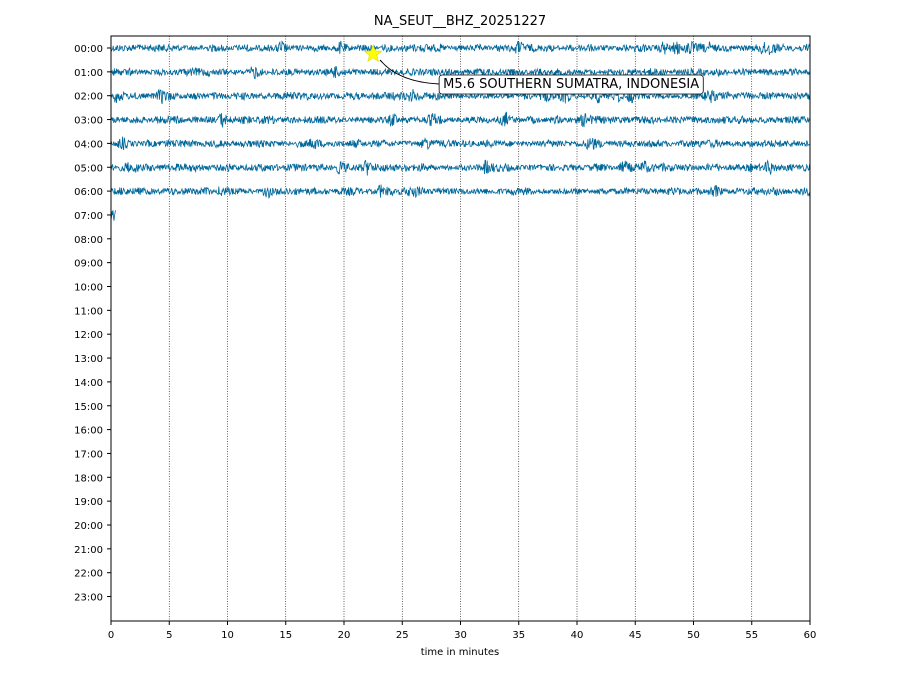 The image size is (919, 690). I want to click on y-tick-label-12: 12:00, so click(88, 335).